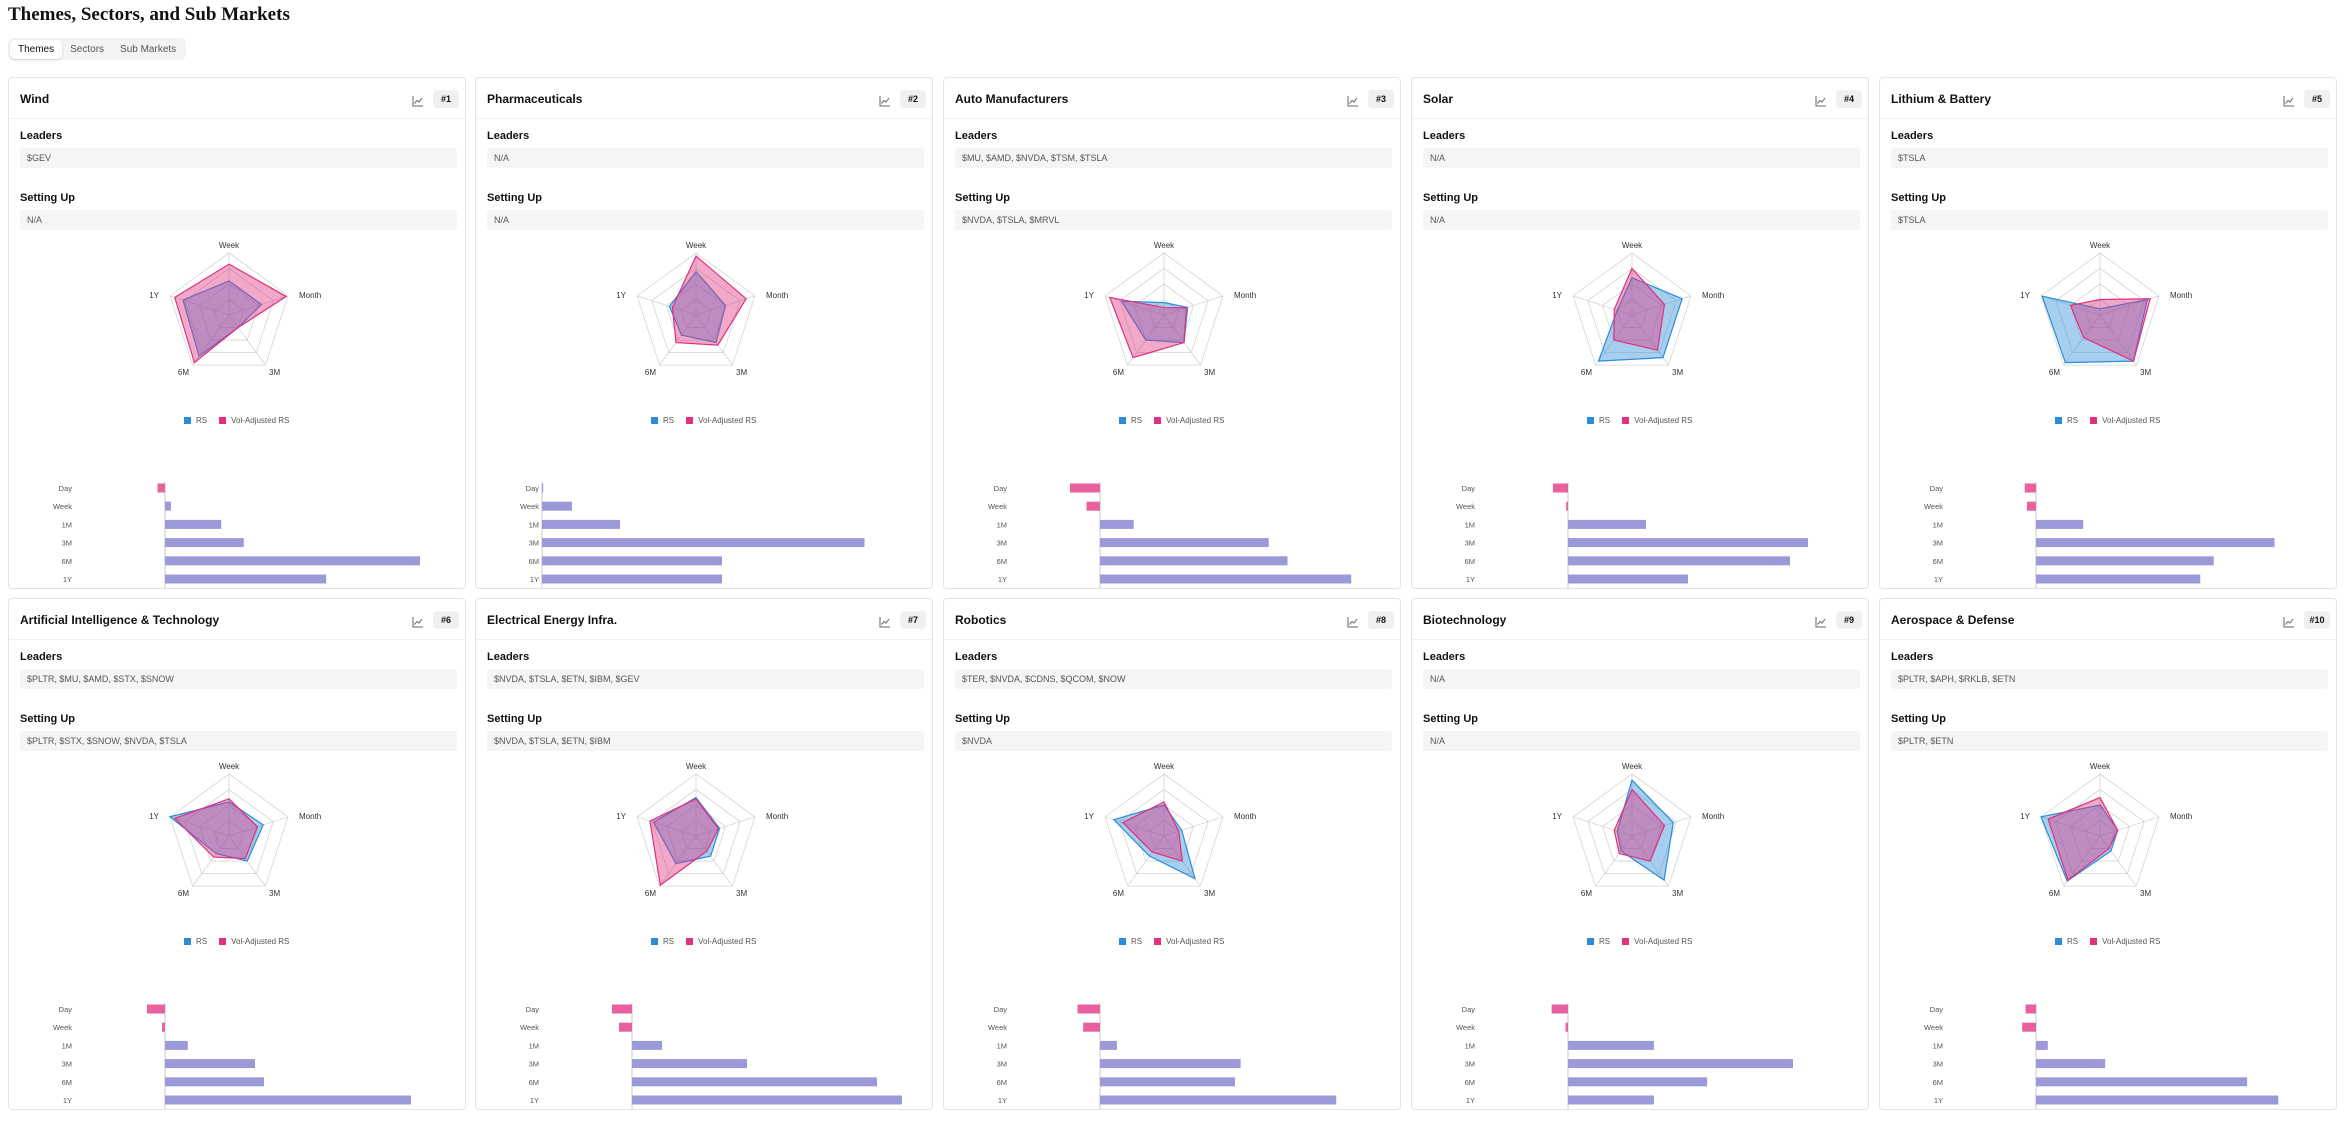 Image resolution: width=2350 pixels, height=1122 pixels. I want to click on radar-series-vol, so click(231, 313).